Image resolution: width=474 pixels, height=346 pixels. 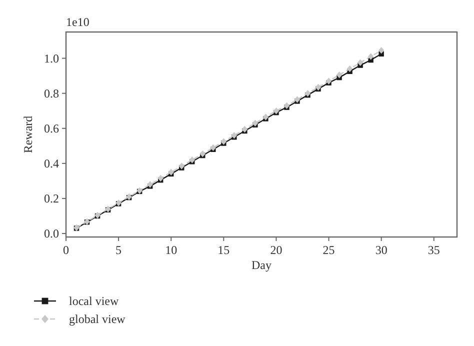 I want to click on x-tick-label: 20, so click(x=276, y=250).